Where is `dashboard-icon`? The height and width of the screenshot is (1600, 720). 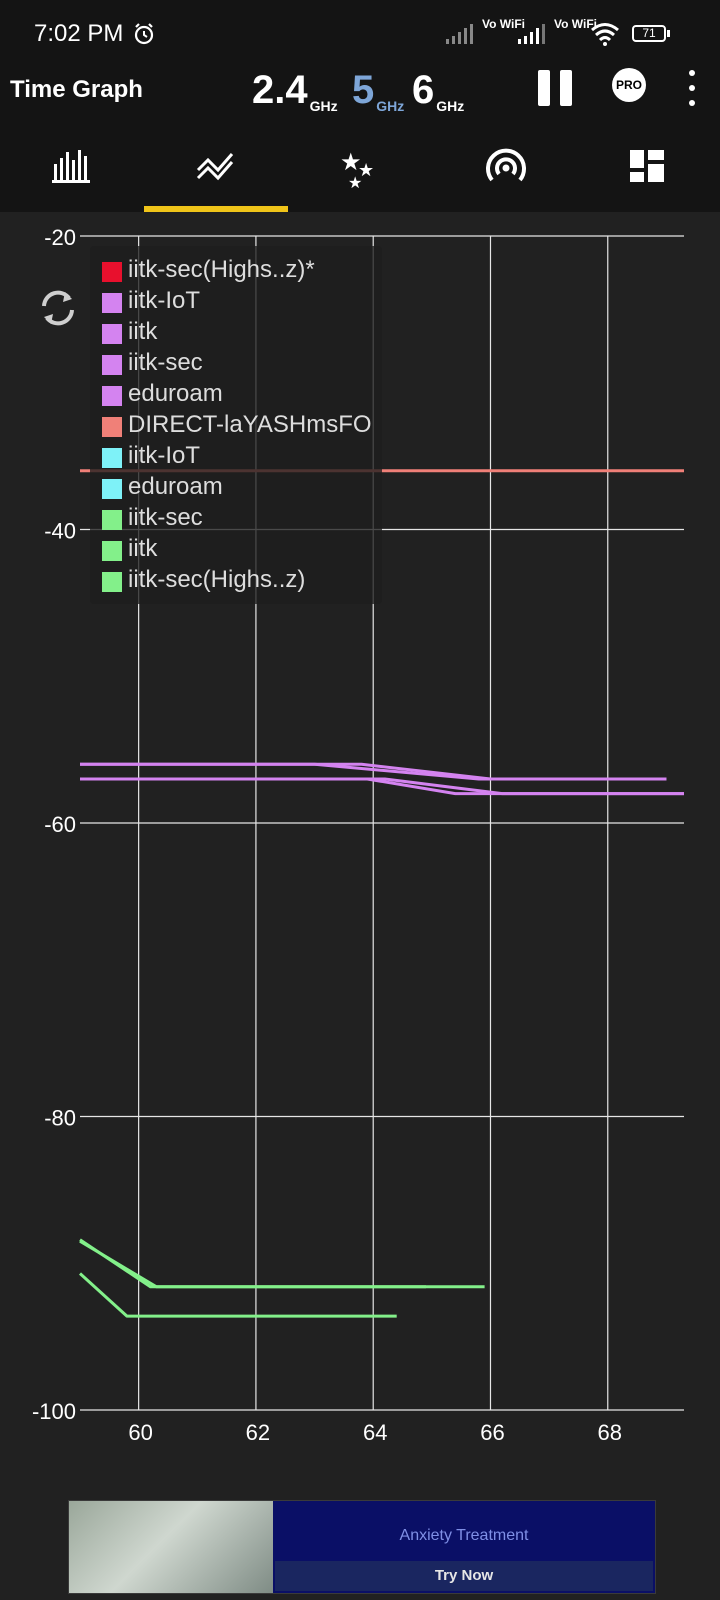 dashboard-icon is located at coordinates (647, 166).